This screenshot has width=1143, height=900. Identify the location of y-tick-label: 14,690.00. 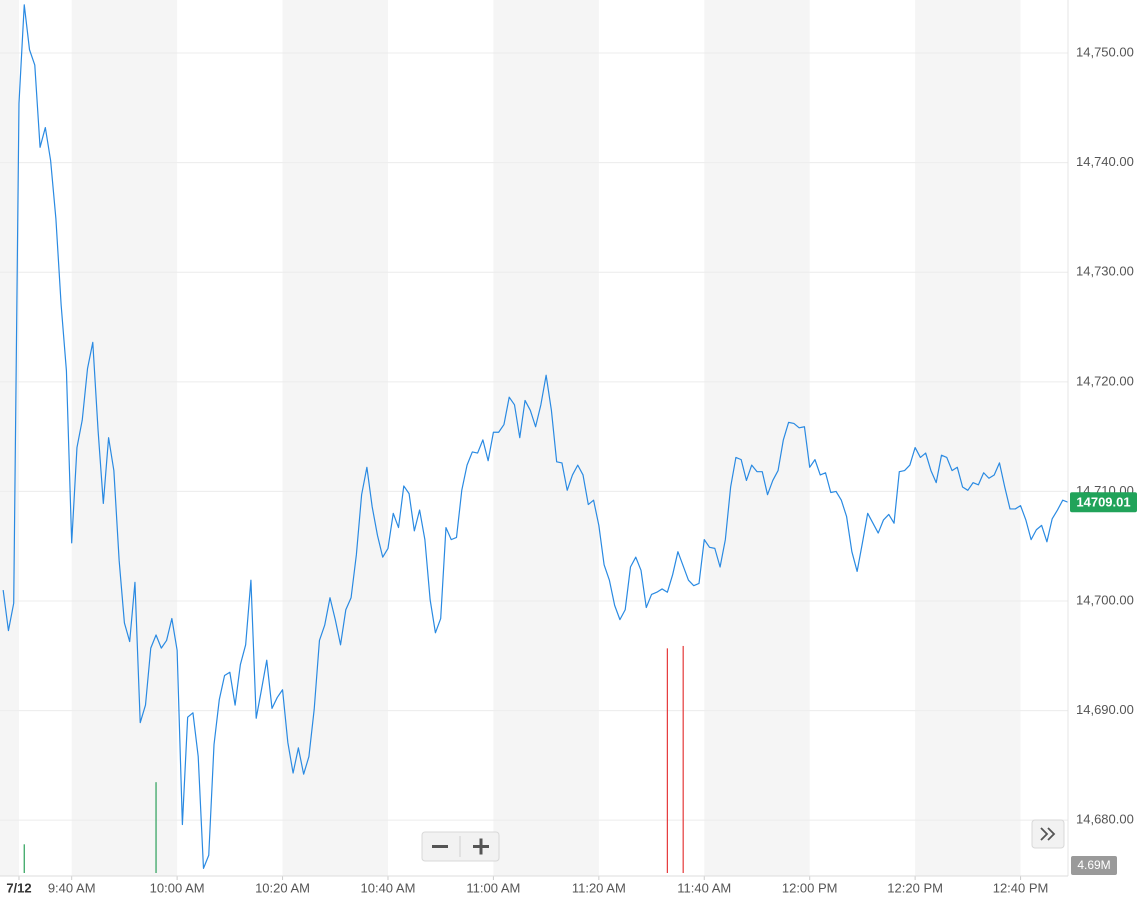
(1105, 709).